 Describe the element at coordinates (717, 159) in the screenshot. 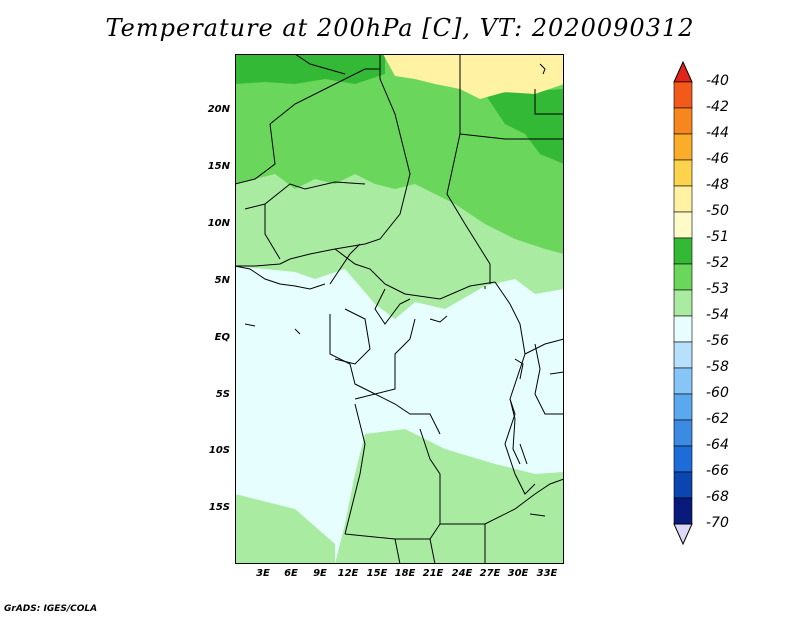

I see `colorbar-label: -46` at that location.